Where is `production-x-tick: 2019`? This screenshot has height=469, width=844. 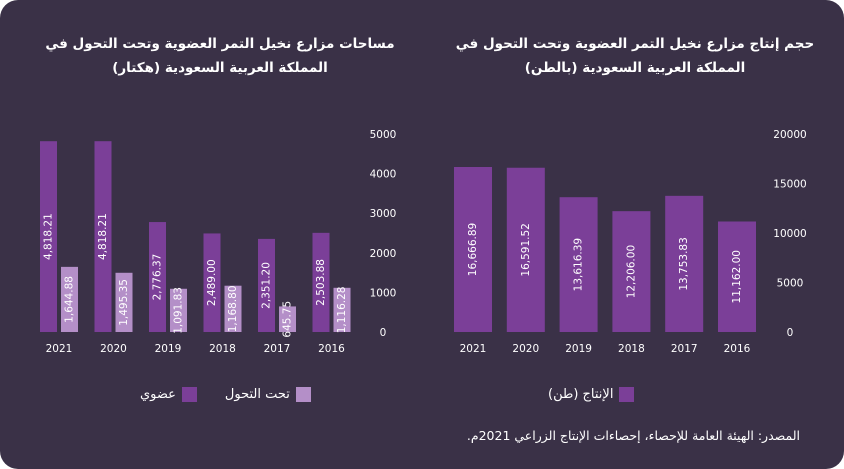 production-x-tick: 2019 is located at coordinates (578, 349).